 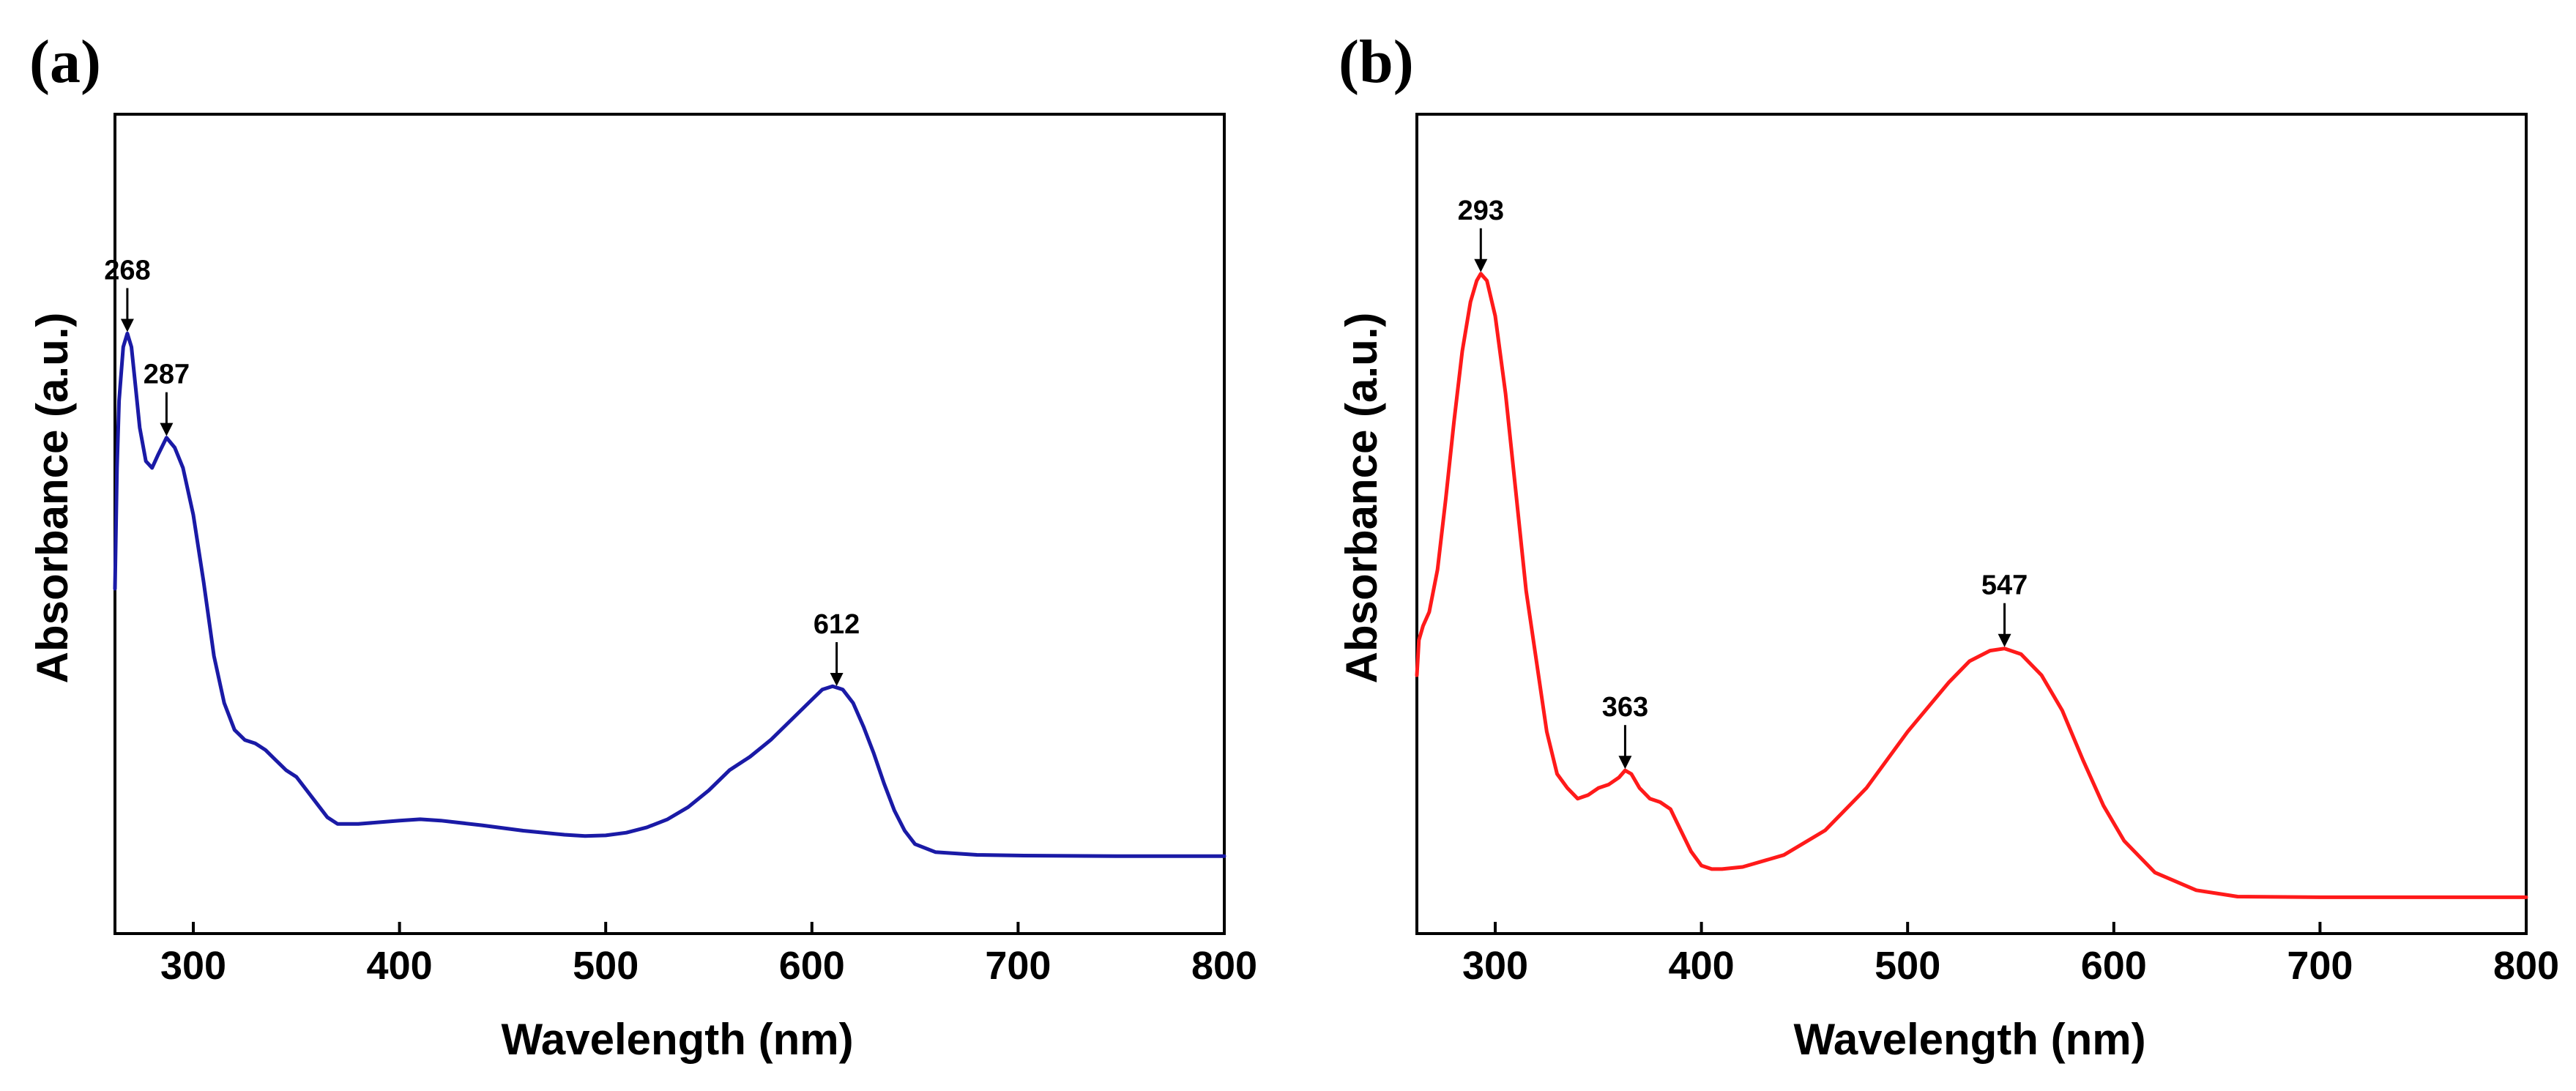 I want to click on panel-b-x-tick-label: 700, so click(x=2320, y=966).